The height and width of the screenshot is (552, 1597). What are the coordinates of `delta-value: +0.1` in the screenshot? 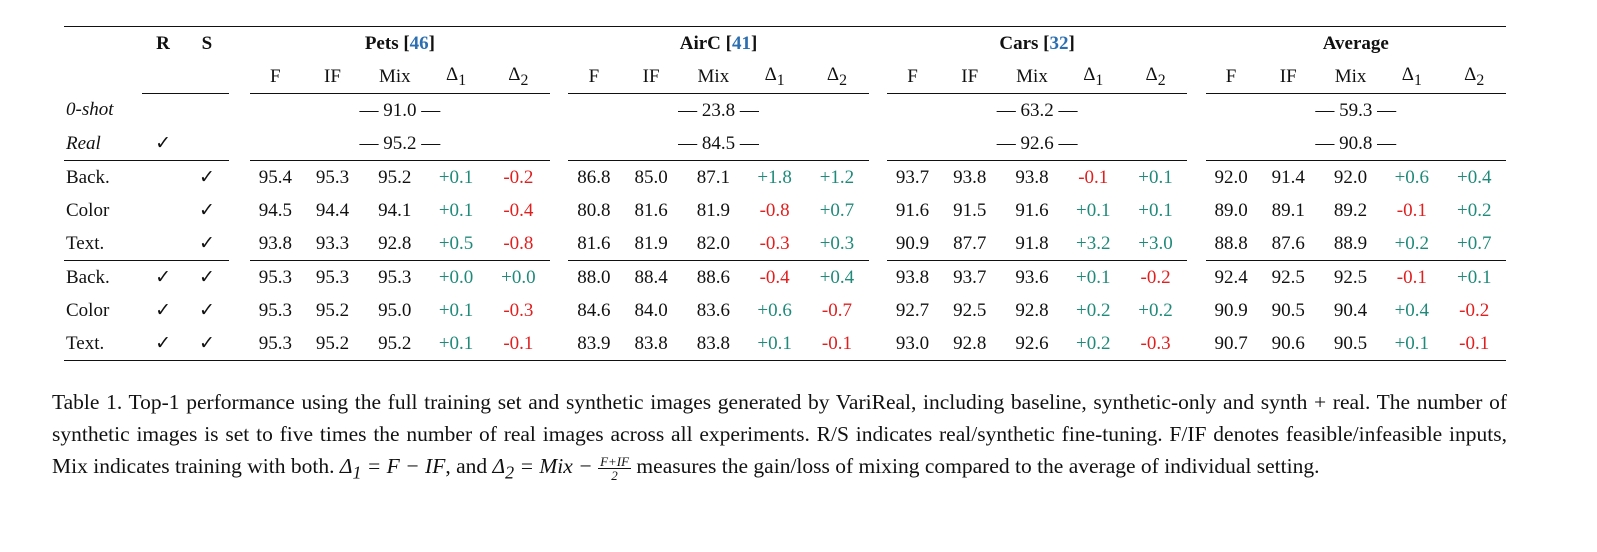 It's located at (456, 210).